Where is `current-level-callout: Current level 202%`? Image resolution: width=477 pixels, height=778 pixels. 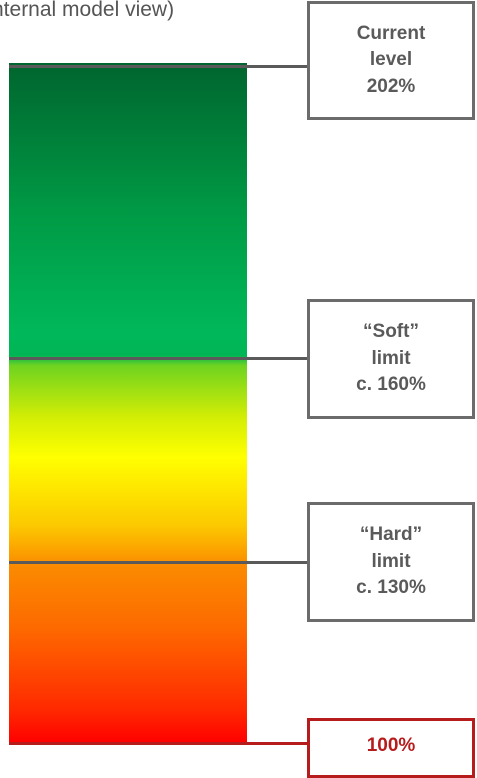
current-level-callout: Current level 202% is located at coordinates (391, 60).